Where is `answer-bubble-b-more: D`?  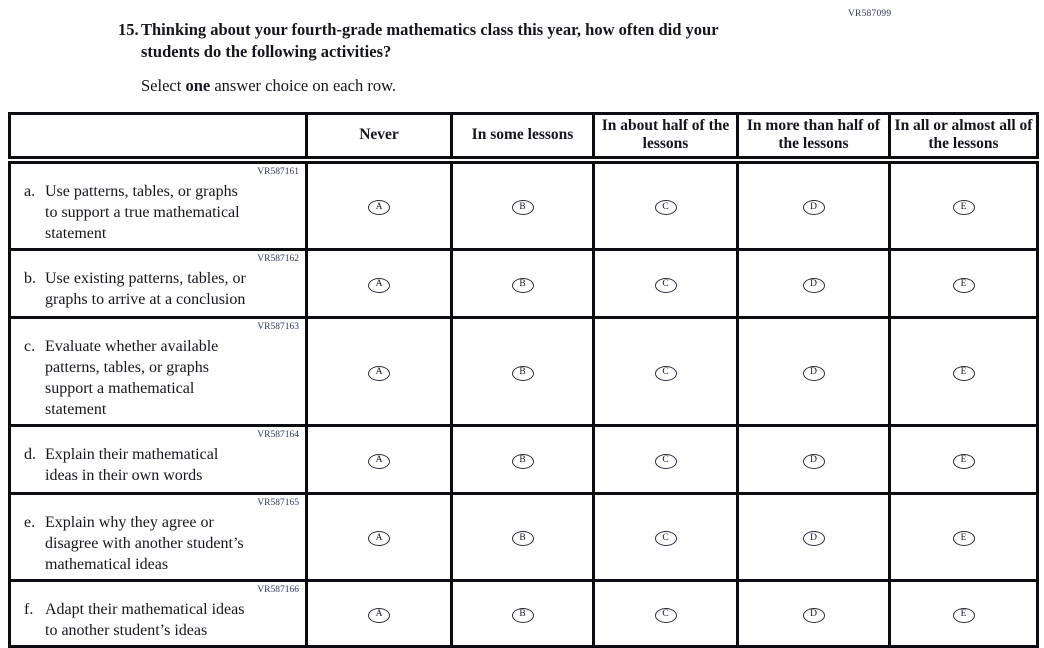 answer-bubble-b-more: D is located at coordinates (813, 285).